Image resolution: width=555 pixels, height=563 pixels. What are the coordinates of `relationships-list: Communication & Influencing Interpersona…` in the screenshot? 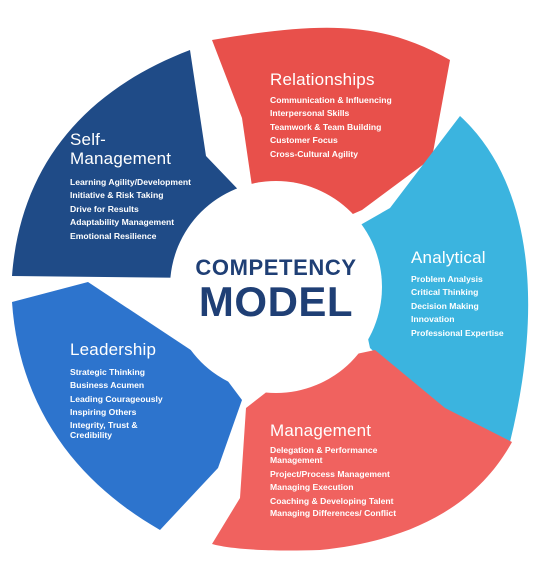 It's located at (331, 127).